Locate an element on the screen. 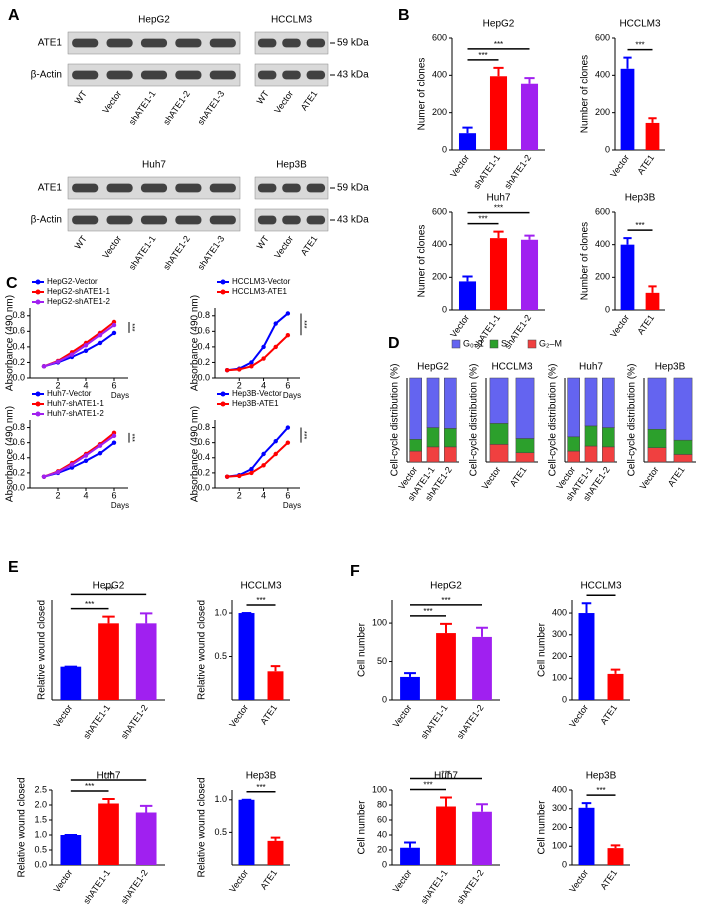  x-tick-label: 2 is located at coordinates (57, 385).